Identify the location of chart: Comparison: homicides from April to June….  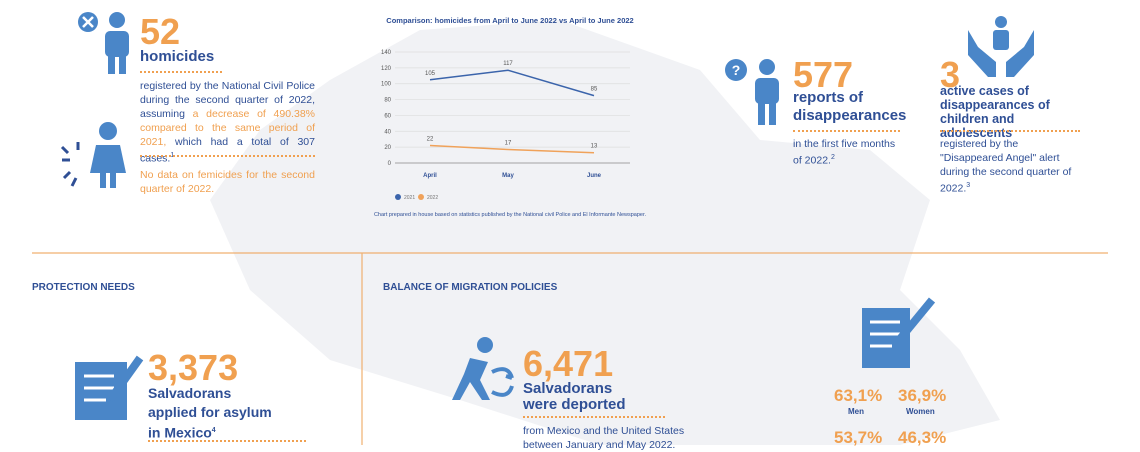
(510, 117).